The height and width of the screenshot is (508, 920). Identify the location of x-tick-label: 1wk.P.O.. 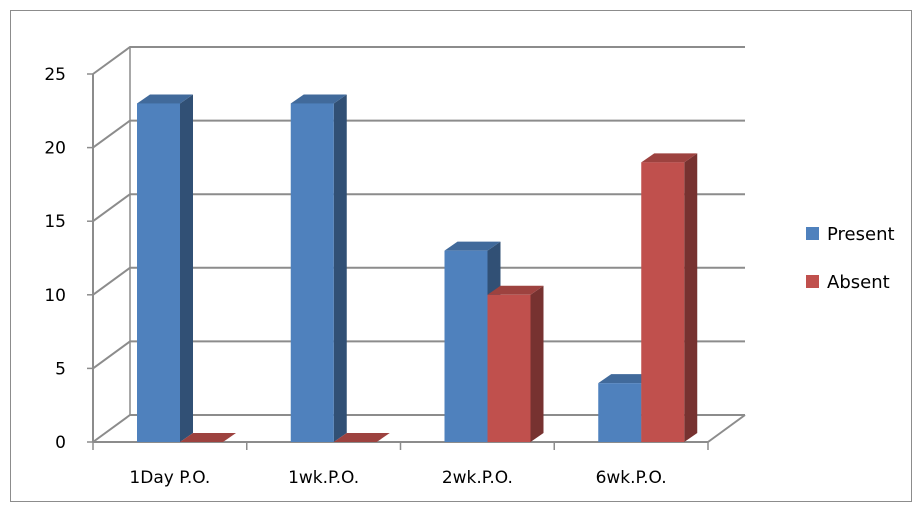
(323, 478).